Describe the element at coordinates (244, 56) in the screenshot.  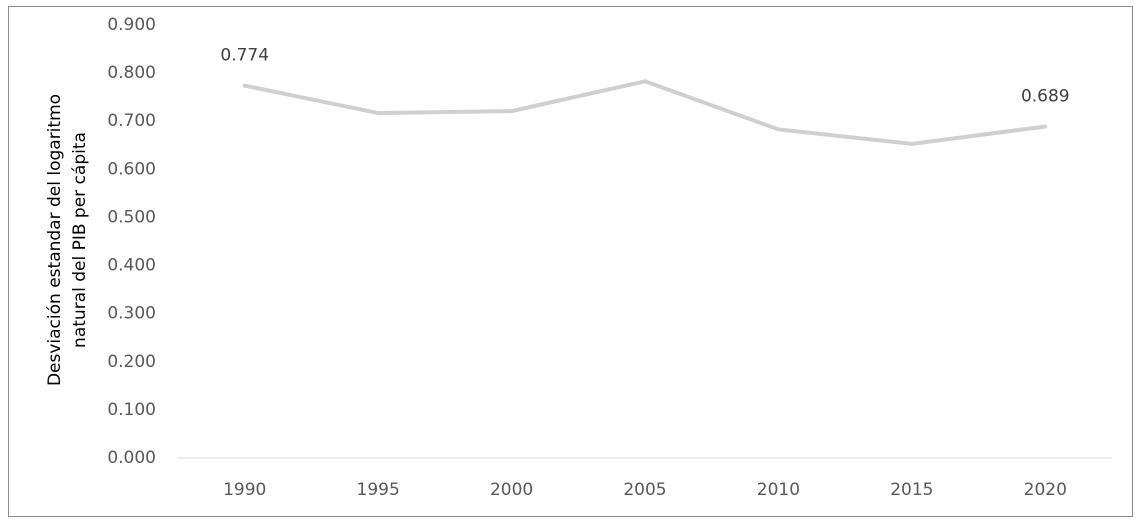
I see `data-label: 0.774` at that location.